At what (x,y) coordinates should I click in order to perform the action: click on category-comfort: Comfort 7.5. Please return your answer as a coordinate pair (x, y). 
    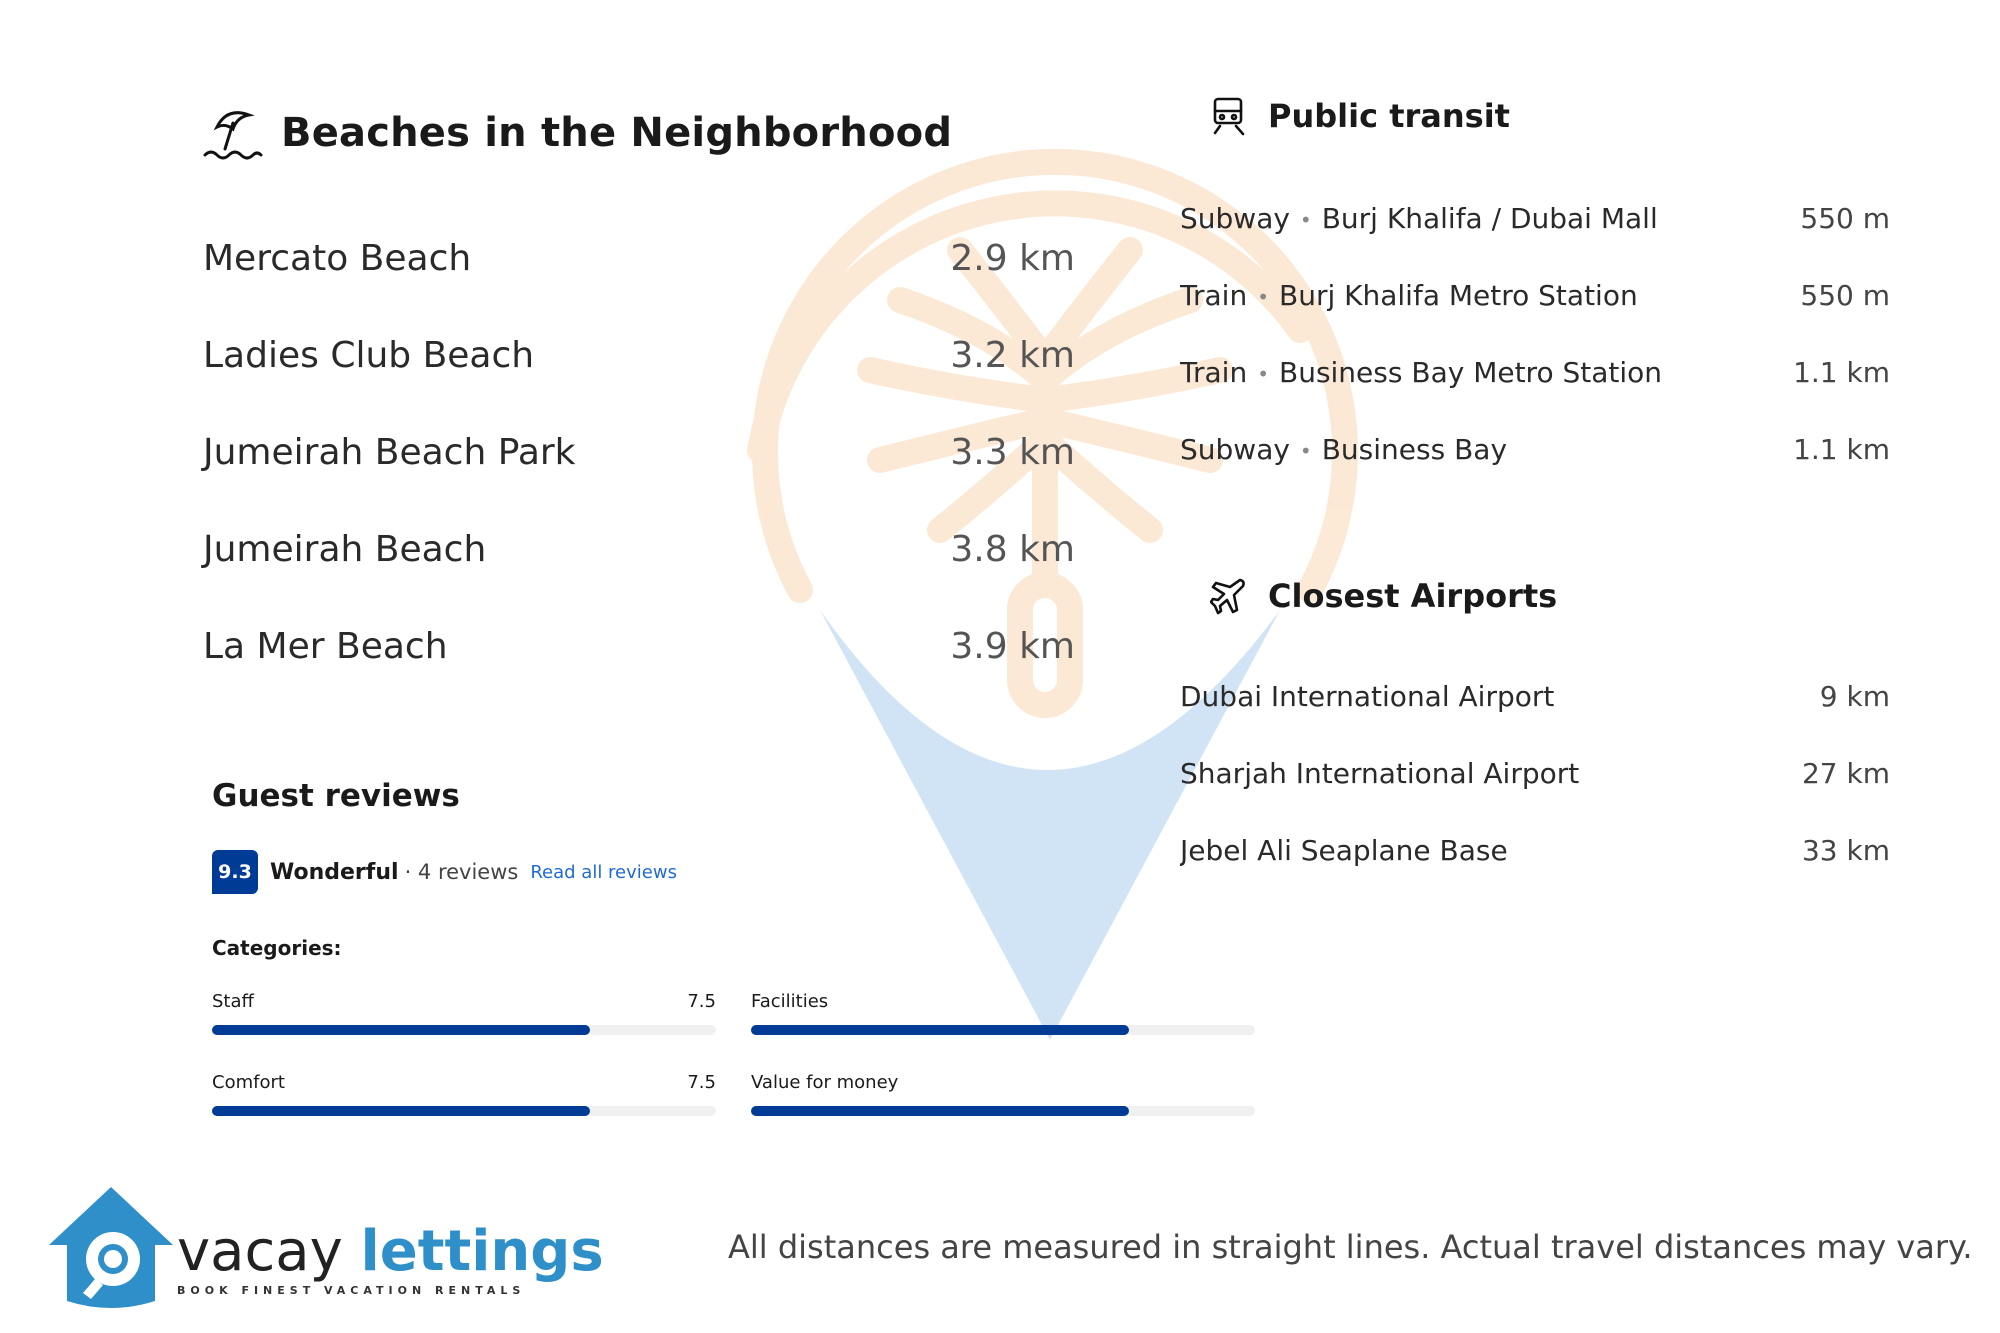
    Looking at the image, I should click on (464, 1095).